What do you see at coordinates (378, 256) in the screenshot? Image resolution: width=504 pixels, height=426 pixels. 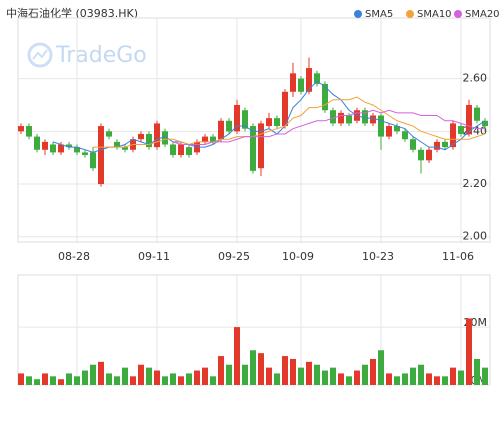 I see `x-tick-label: 10-23` at bounding box center [378, 256].